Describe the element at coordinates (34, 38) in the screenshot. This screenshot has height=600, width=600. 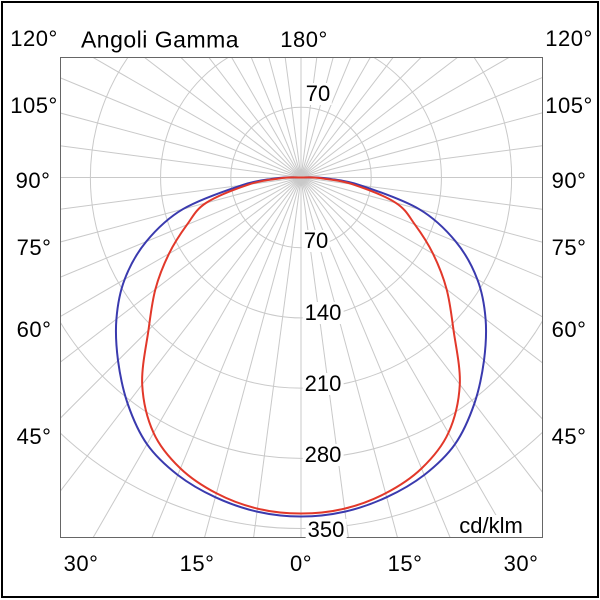
I see `gamma-label-left-120: 120°` at that location.